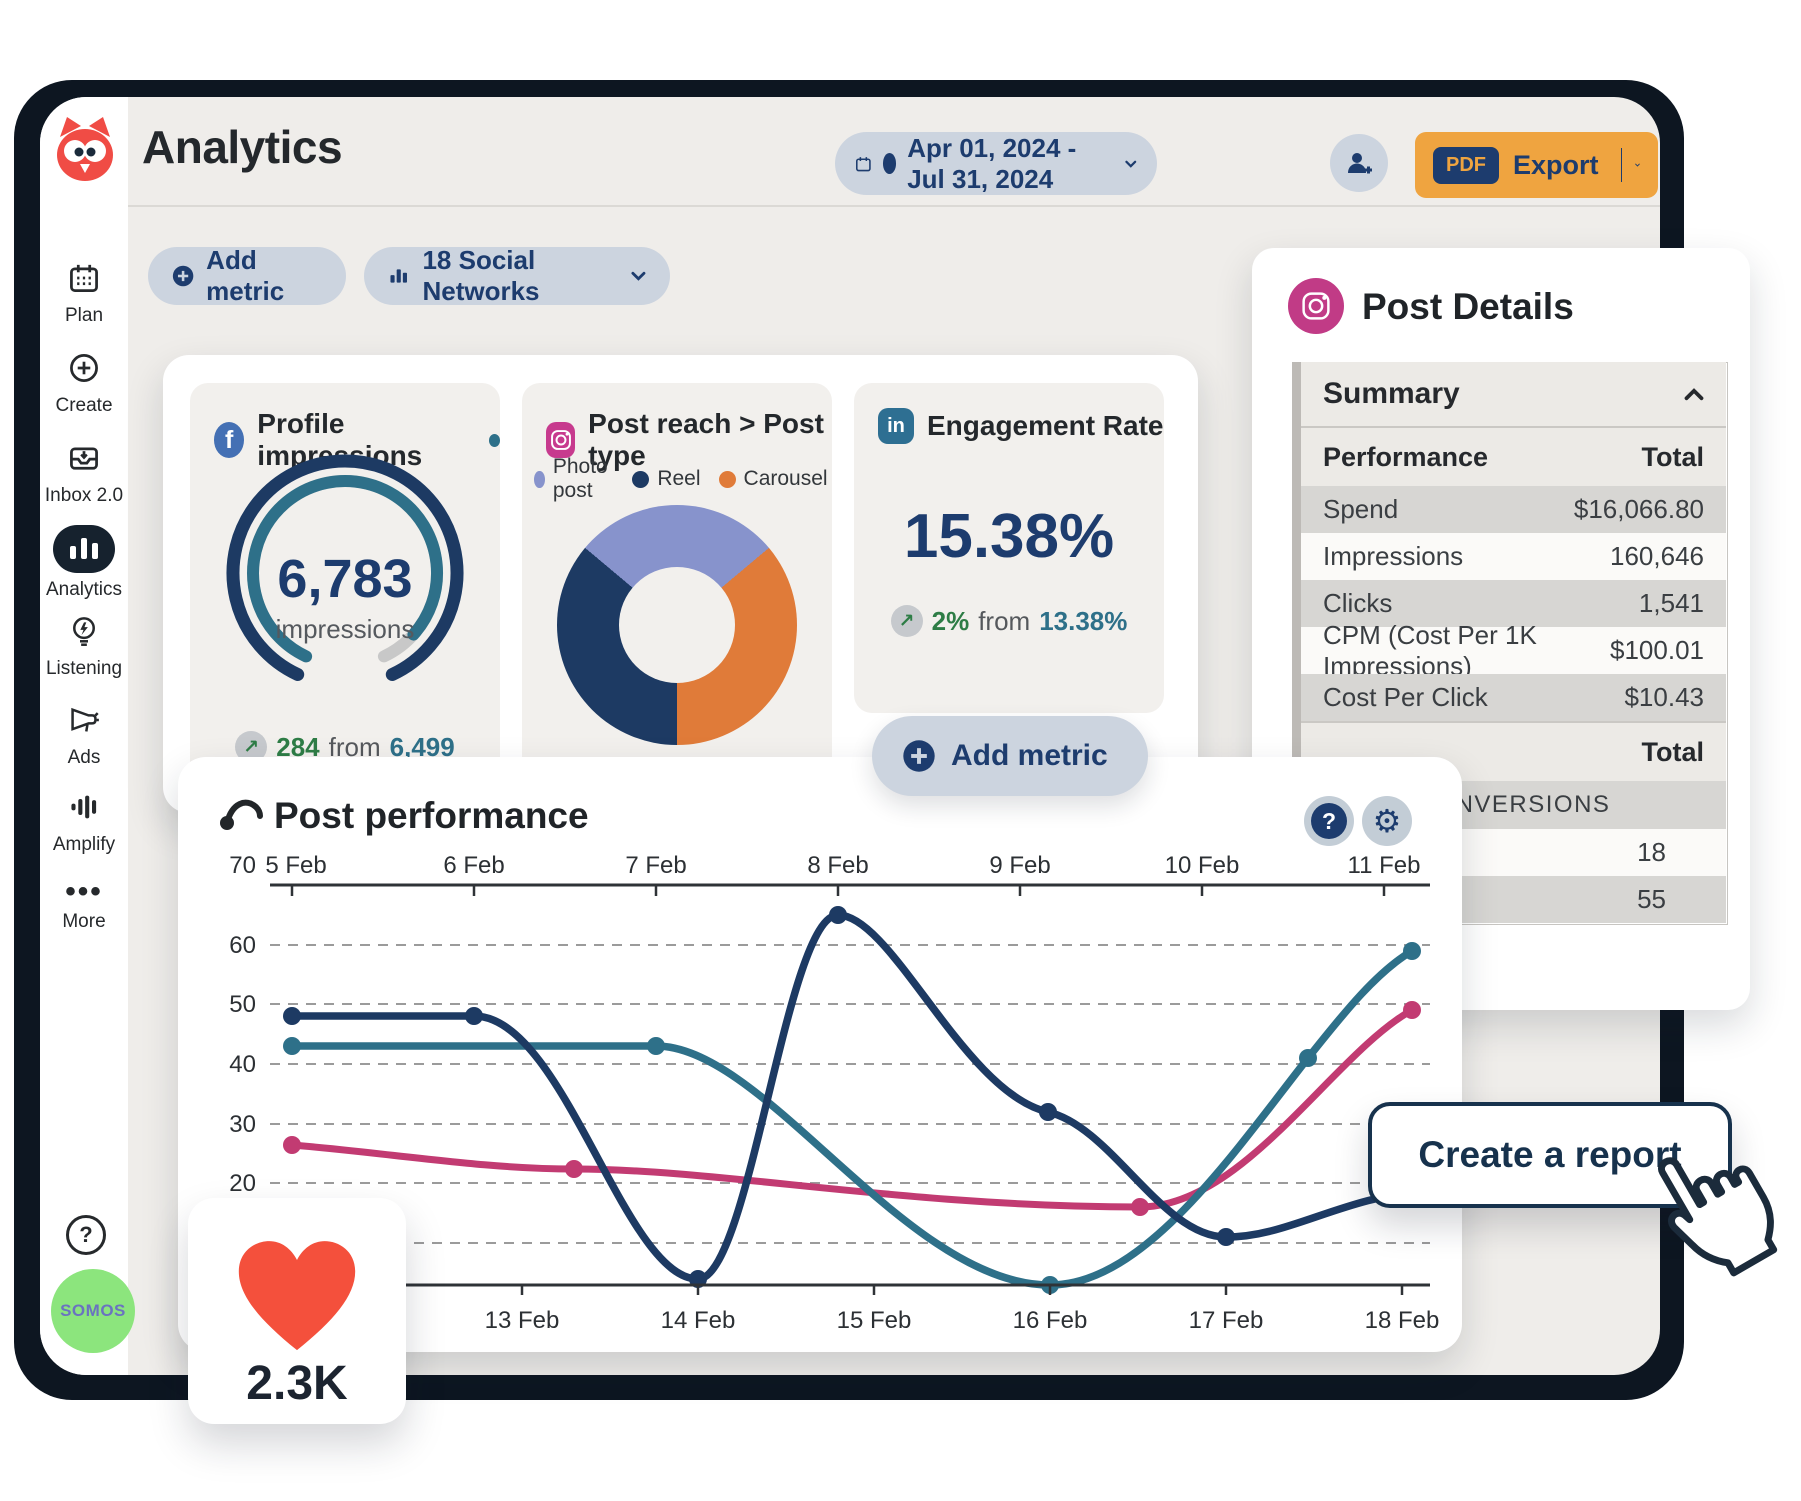 The image size is (1801, 1501). I want to click on series-teal-line, so click(852, 1118).